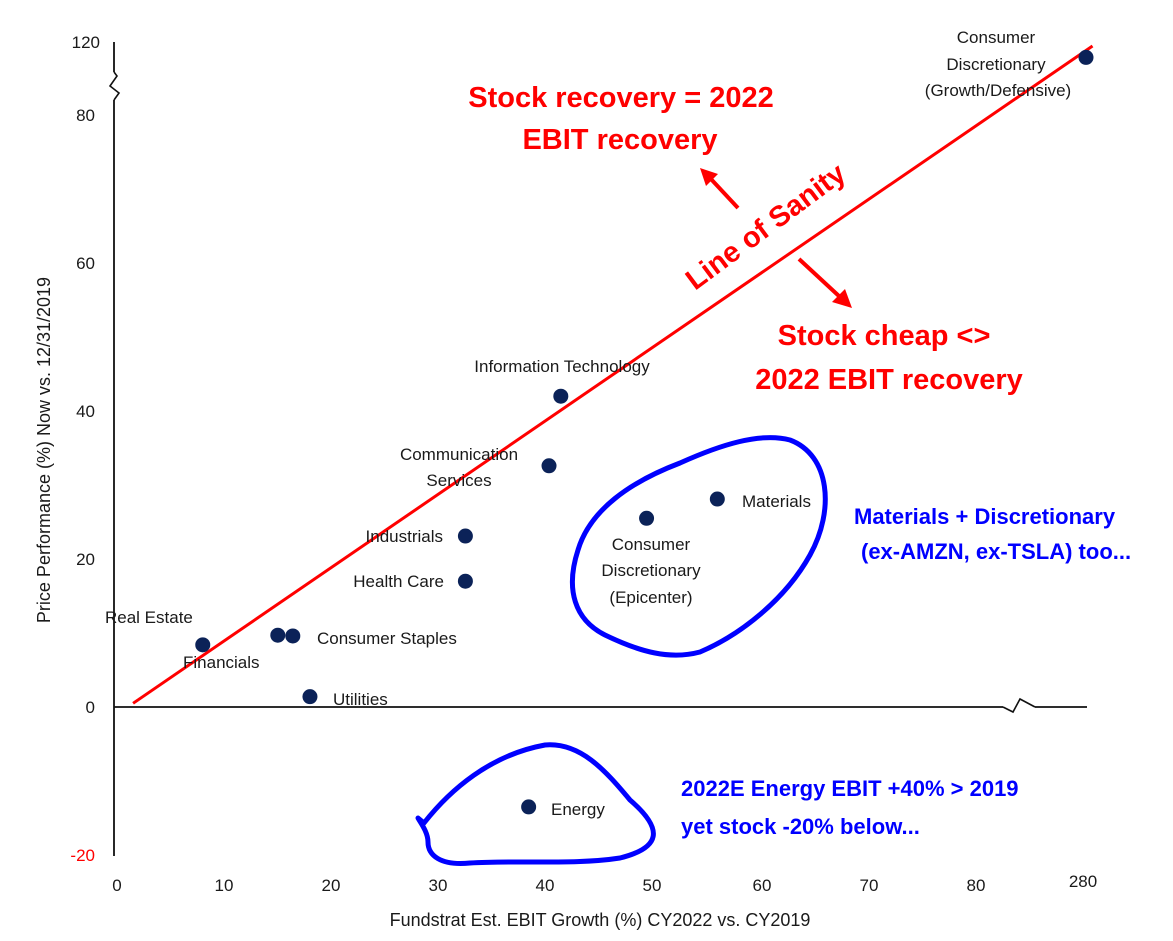  Describe the element at coordinates (824, 282) in the screenshot. I see `arrow-down-right-icon` at that location.